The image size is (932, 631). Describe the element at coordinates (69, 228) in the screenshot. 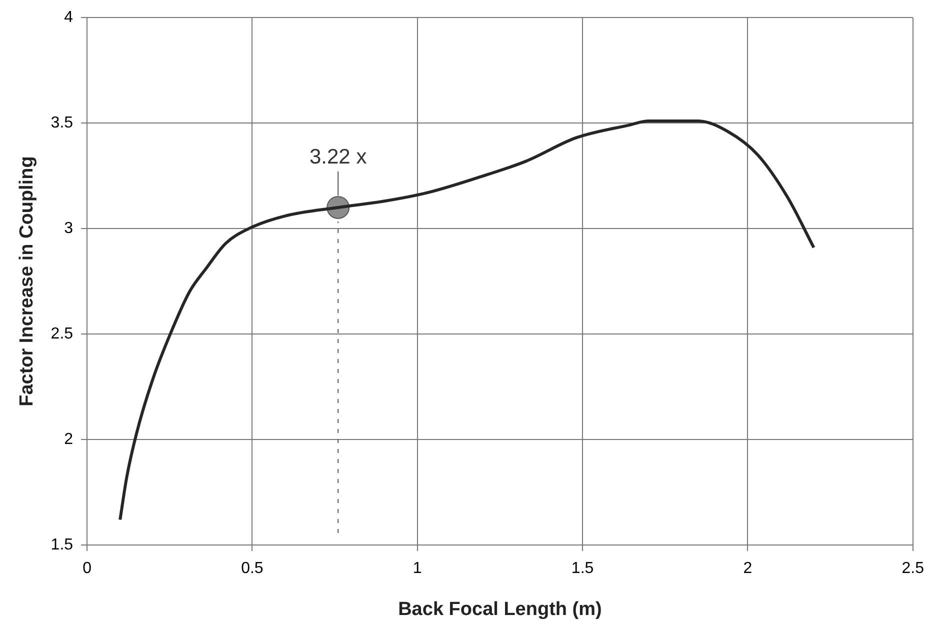

I see `y-tick-label: 3` at that location.